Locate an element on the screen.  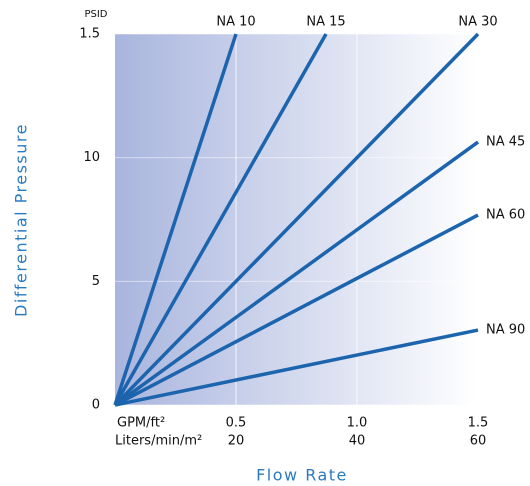
y-tick-label: 0 is located at coordinates (96, 405).